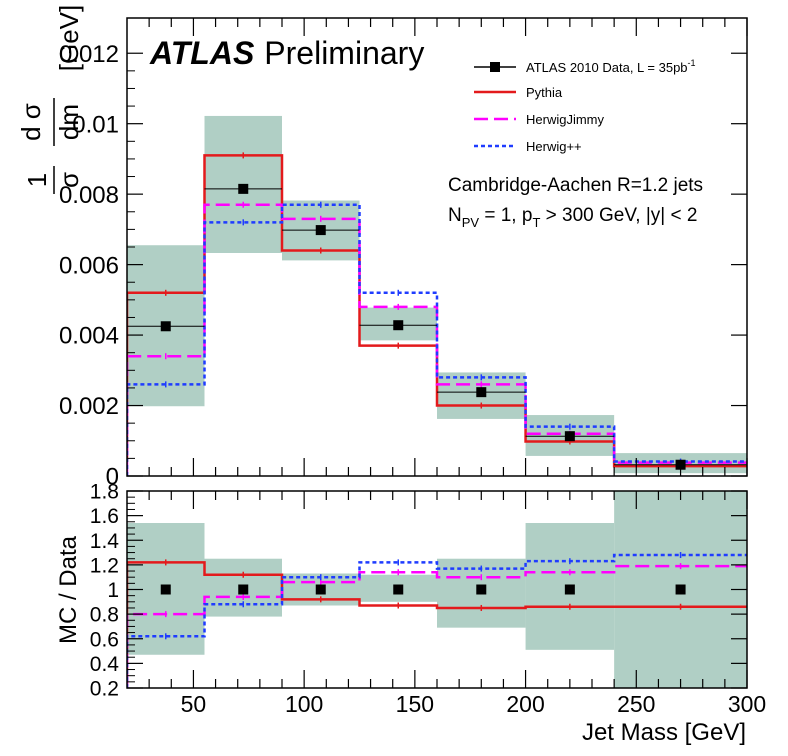 This screenshot has width=788, height=756. I want to click on y-label-one: 1, so click(37, 180).